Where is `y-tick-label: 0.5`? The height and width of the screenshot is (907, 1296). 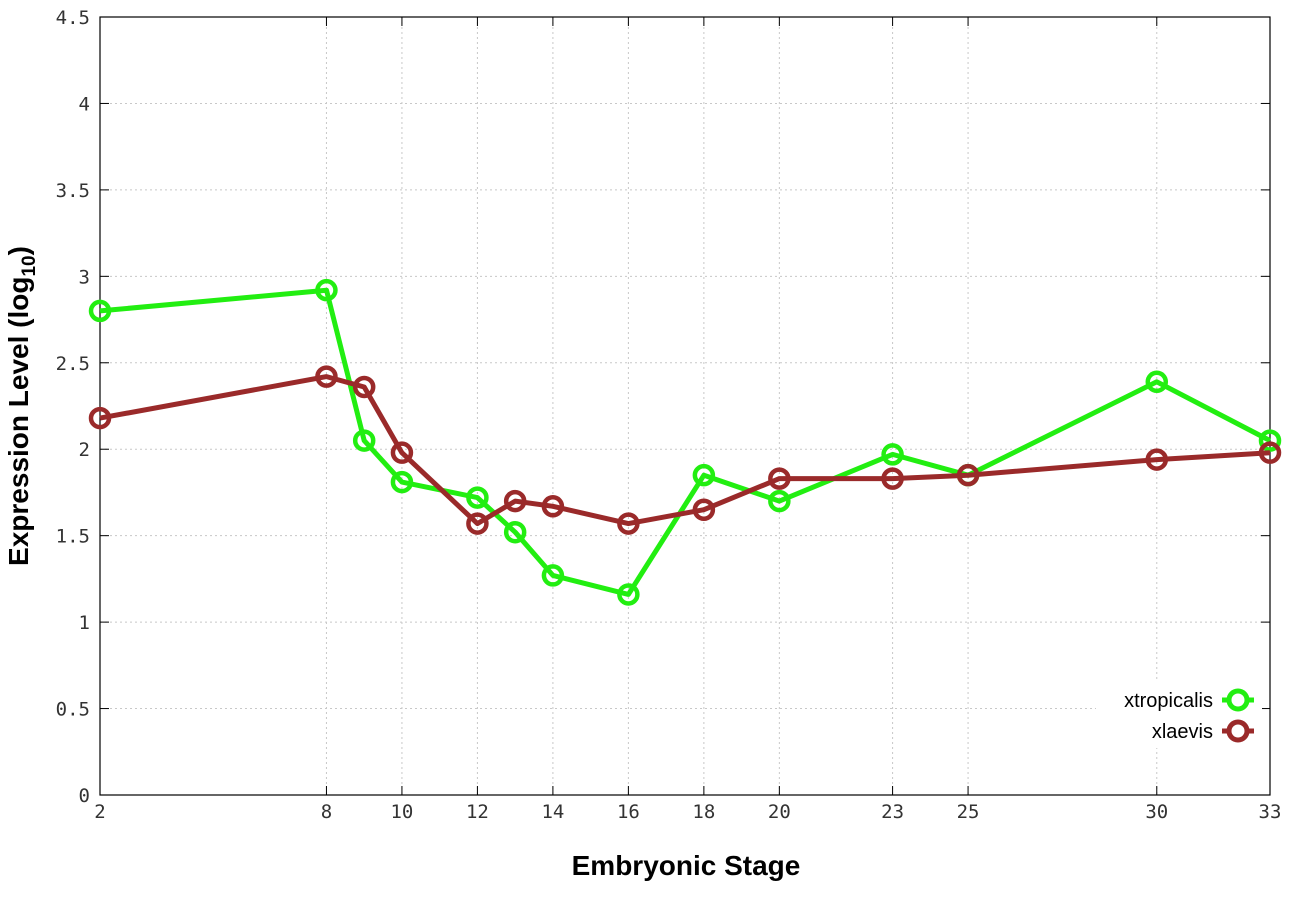
y-tick-label: 0.5 is located at coordinates (73, 710).